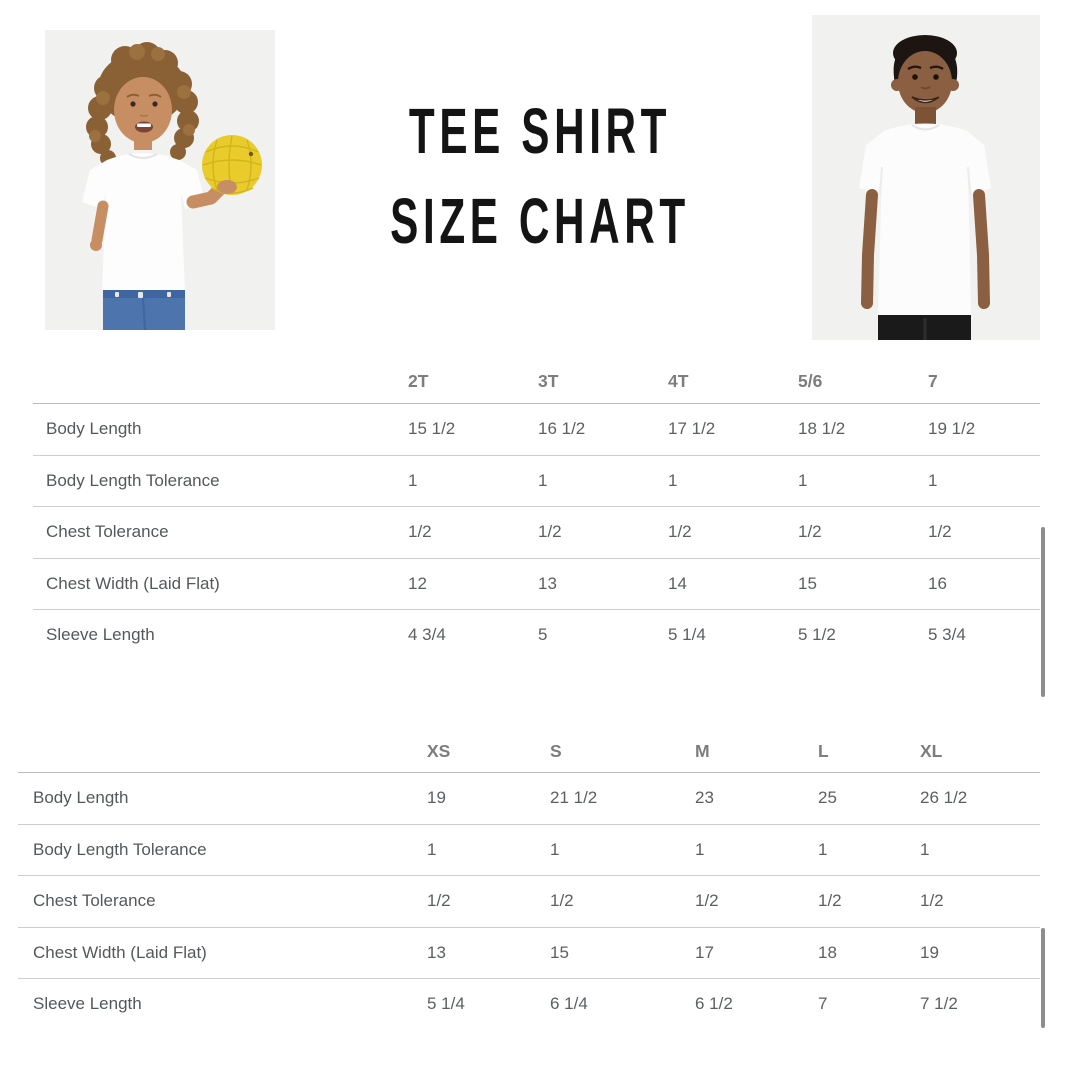 Image resolution: width=1080 pixels, height=1080 pixels. I want to click on measurement-value: 18 1/2, so click(822, 429).